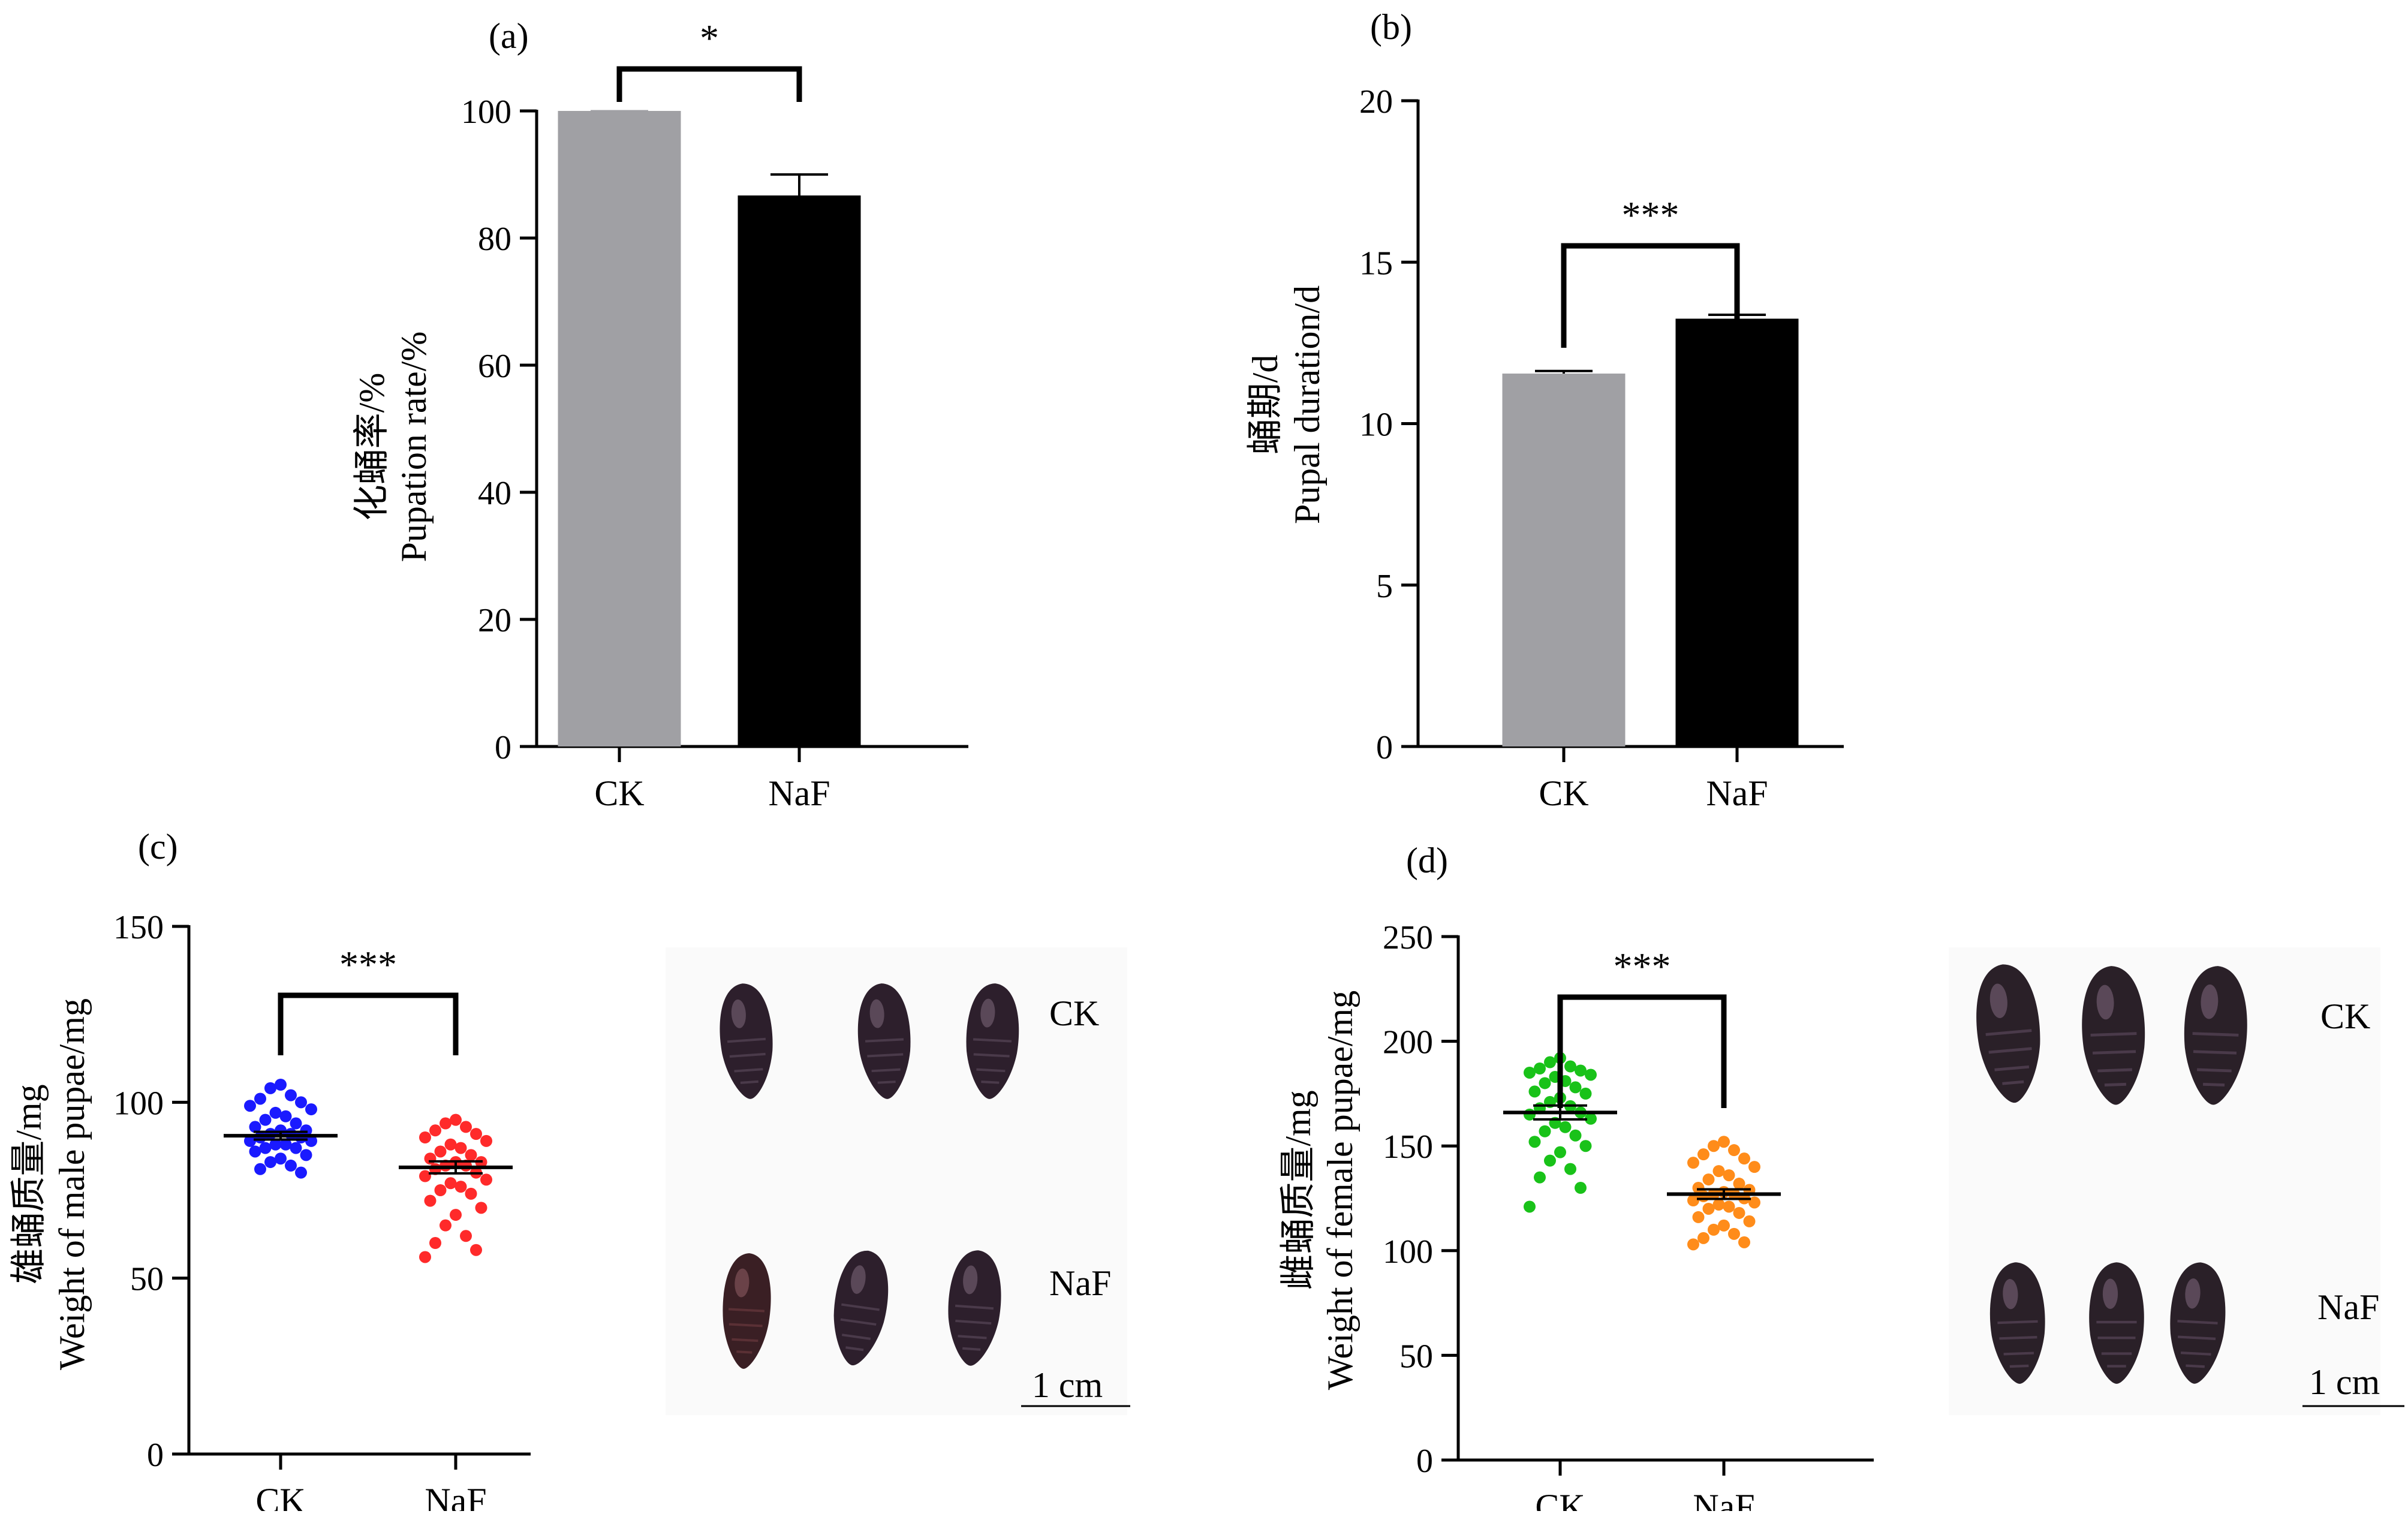 This screenshot has height=1514, width=2408. Describe the element at coordinates (1074, 1013) in the screenshot. I see `male-photo-ck-label: CK` at that location.